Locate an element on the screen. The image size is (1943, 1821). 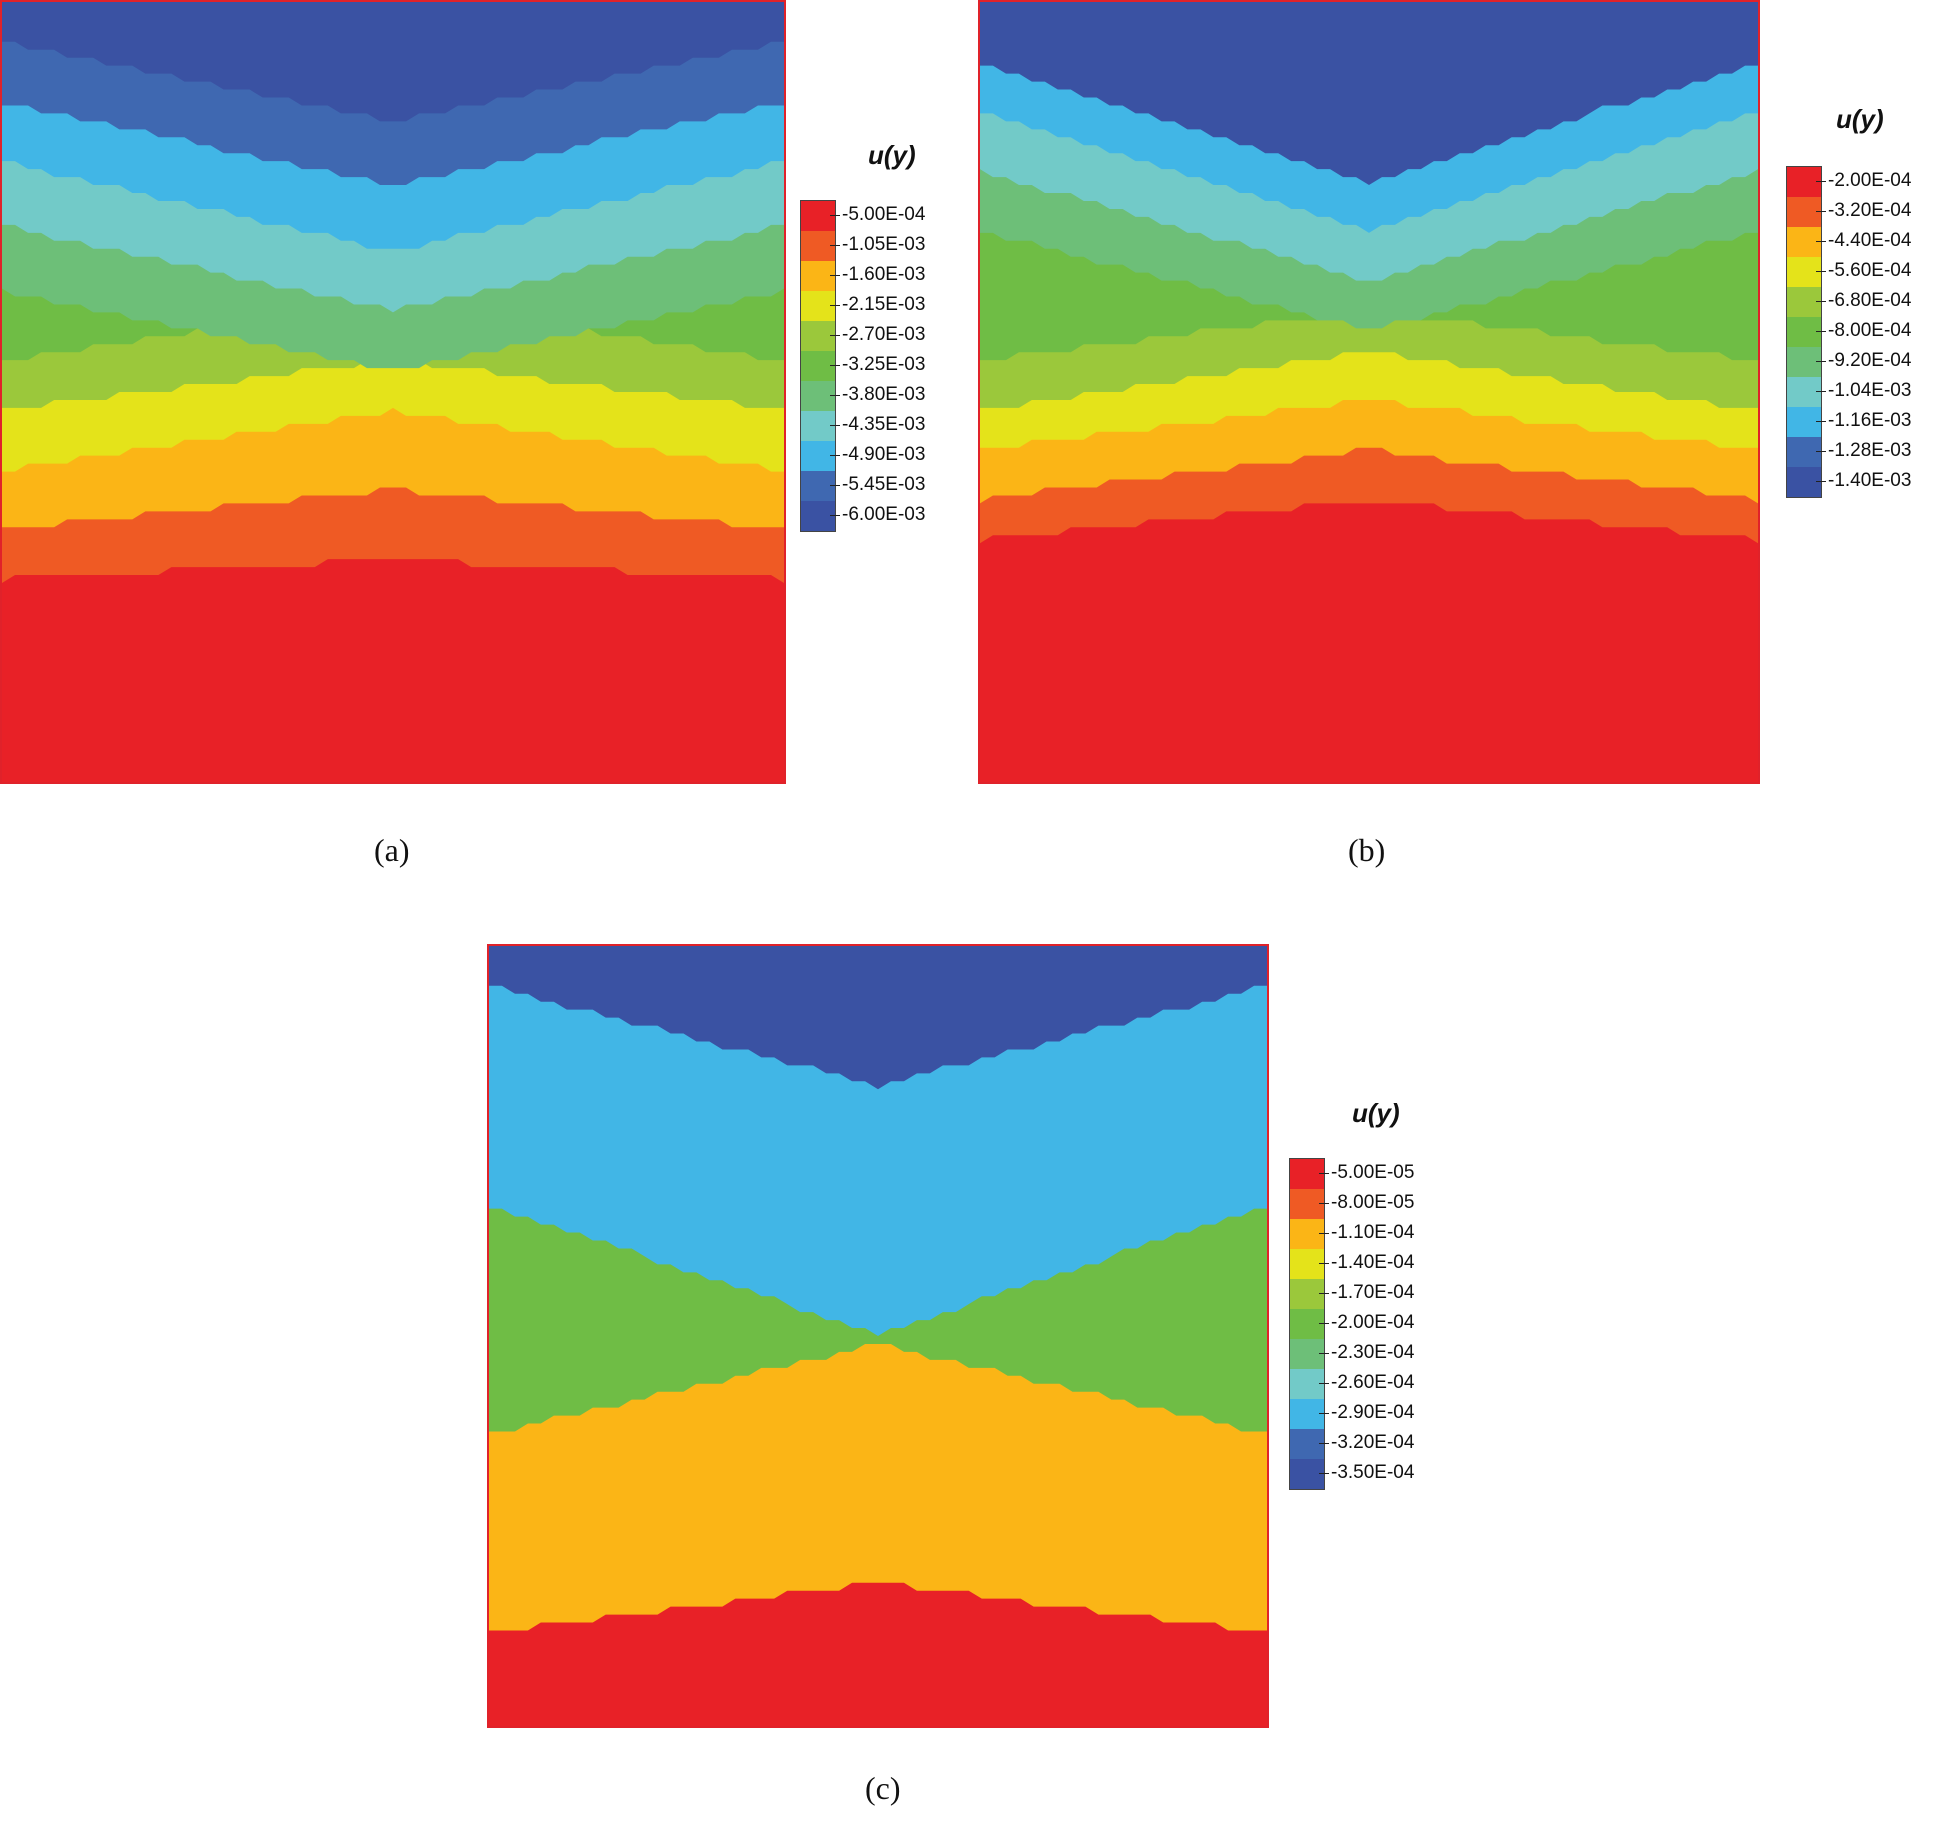
legend-title-b: u(y) is located at coordinates (1860, 119).